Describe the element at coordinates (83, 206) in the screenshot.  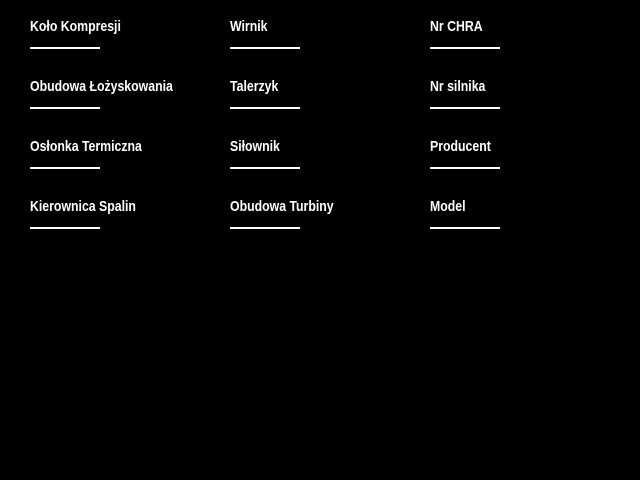
I see `field-label: Kierownica Spalin` at that location.